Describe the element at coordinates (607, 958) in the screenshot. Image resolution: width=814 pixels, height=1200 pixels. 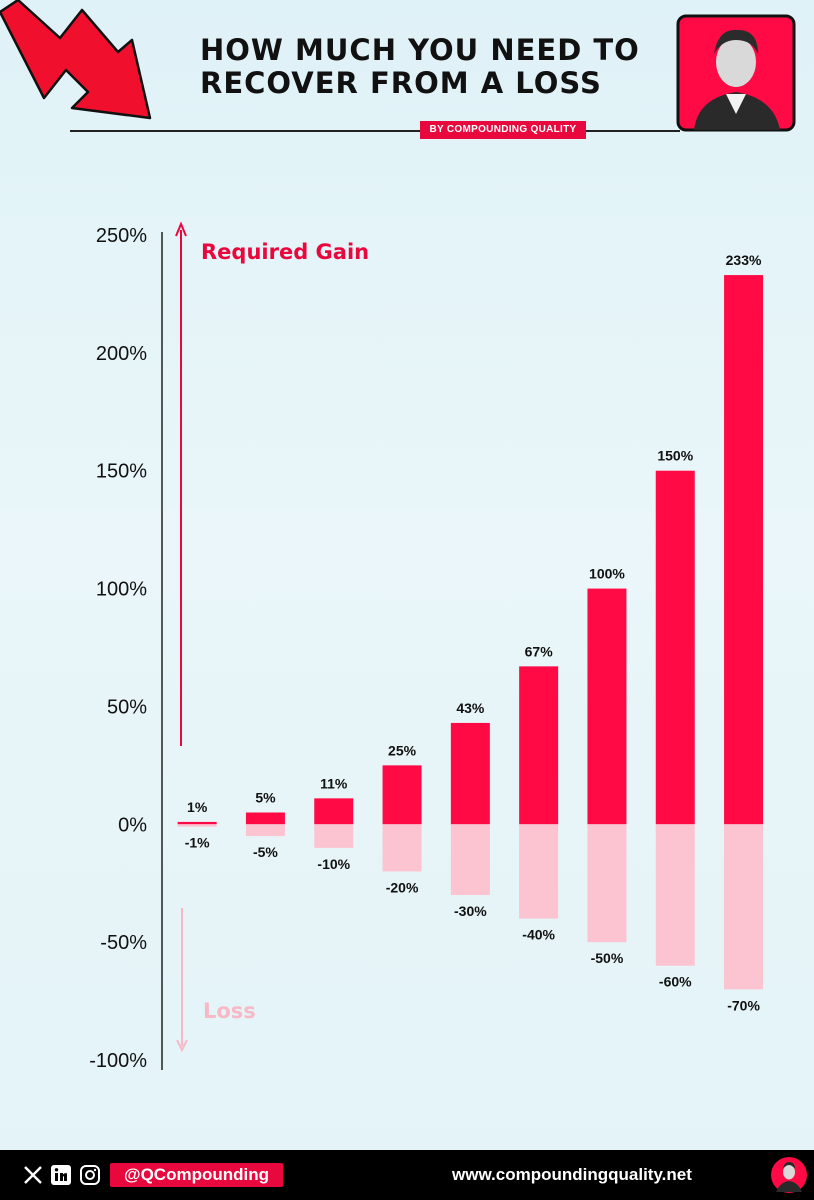
I see `loss-value-label: -50%` at that location.